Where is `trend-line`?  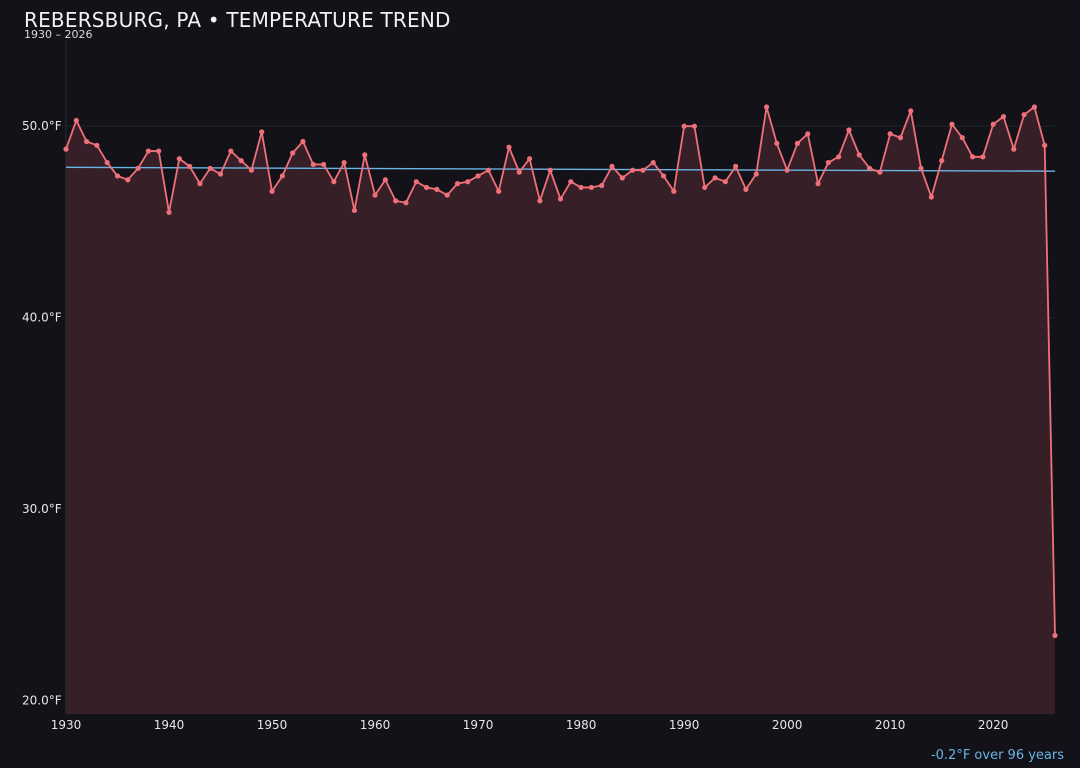 trend-line is located at coordinates (560, 169).